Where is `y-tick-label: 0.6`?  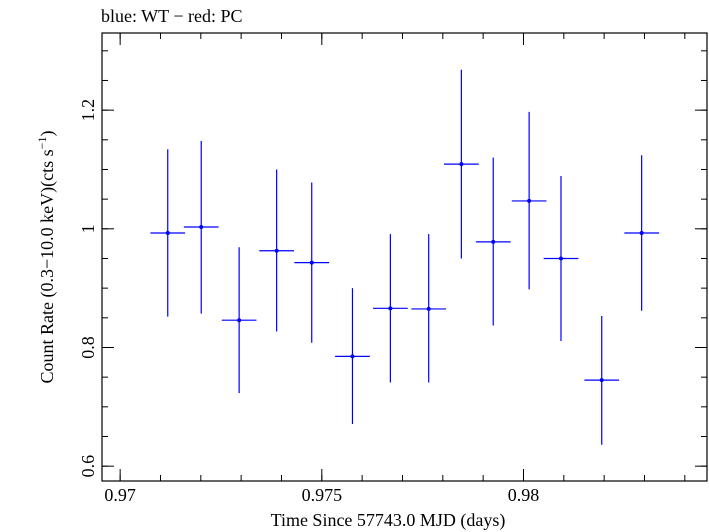 y-tick-label: 0.6 is located at coordinates (88, 466).